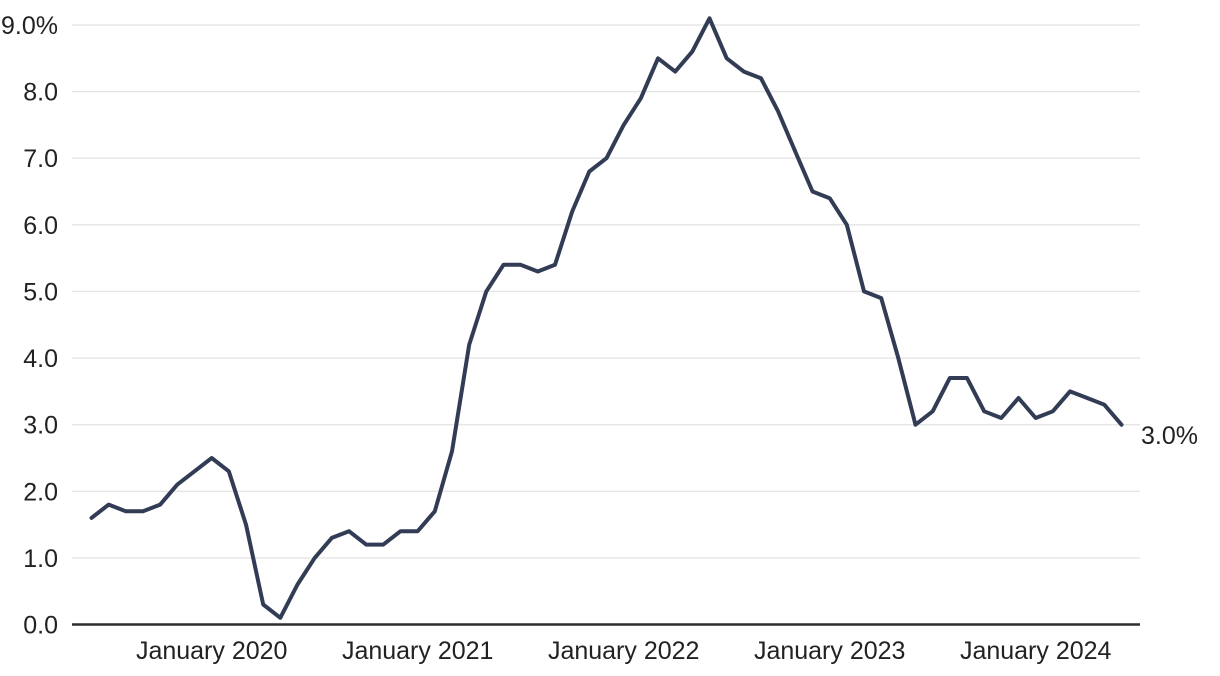 This screenshot has width=1220, height=676. Describe the element at coordinates (40, 292) in the screenshot. I see `y-tick-label: 5.0` at that location.